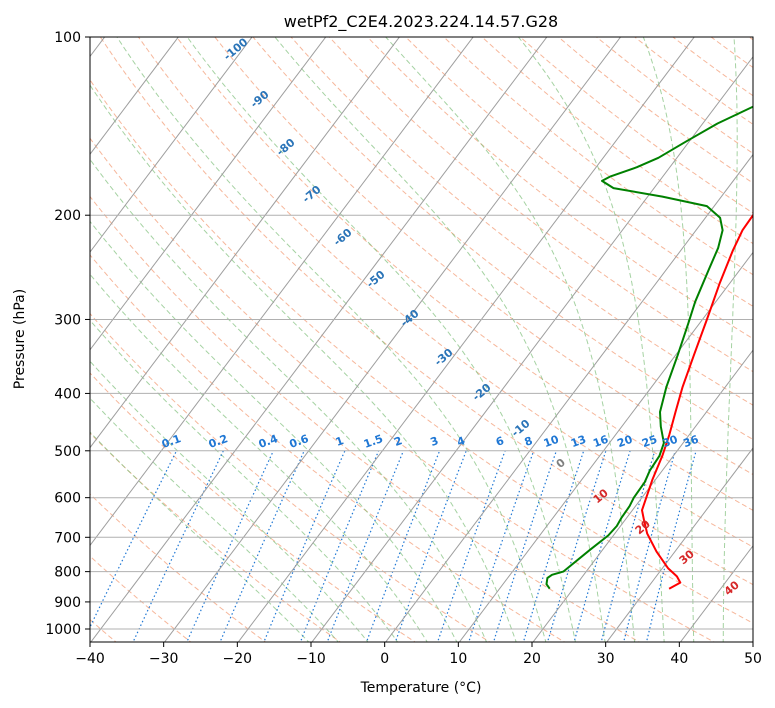  Describe the element at coordinates (67, 538) in the screenshot. I see `y-tick-label: 700` at that location.